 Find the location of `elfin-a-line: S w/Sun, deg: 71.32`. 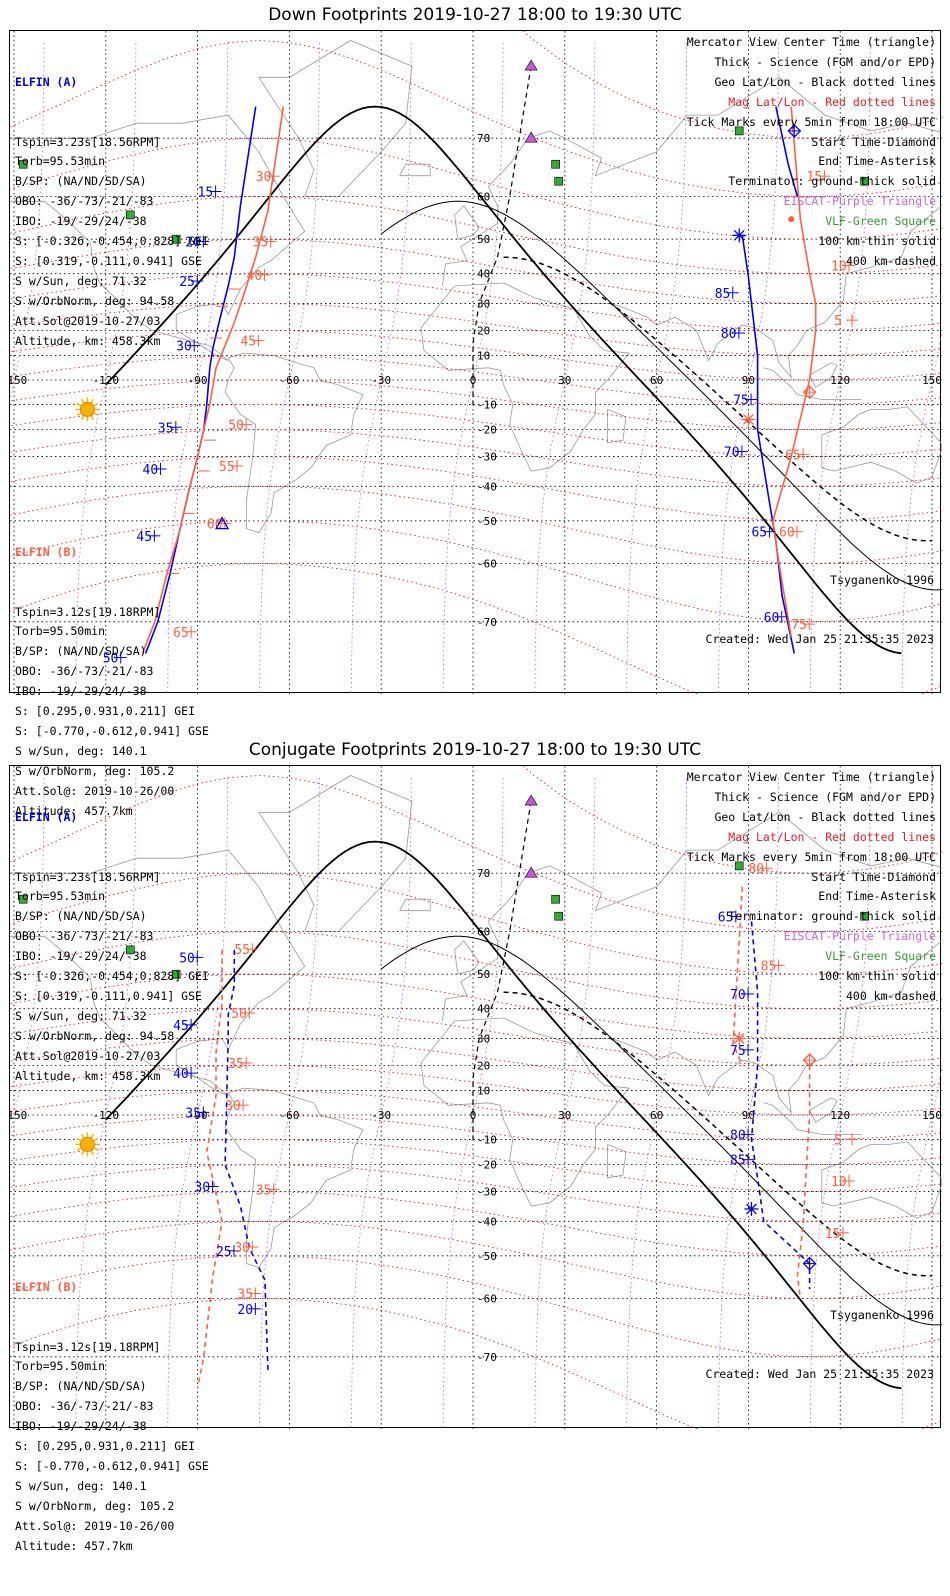

elfin-a-line: S w/Sun, deg: 71.32 is located at coordinates (81, 280).